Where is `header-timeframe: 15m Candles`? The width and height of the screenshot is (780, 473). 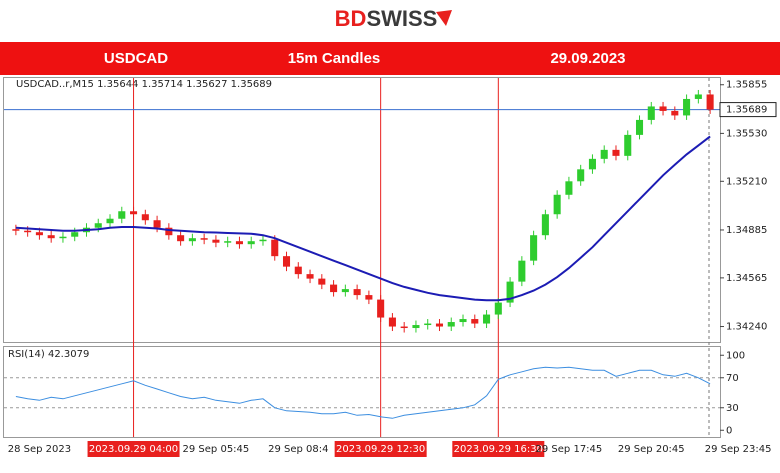 header-timeframe: 15m Candles is located at coordinates (334, 58).